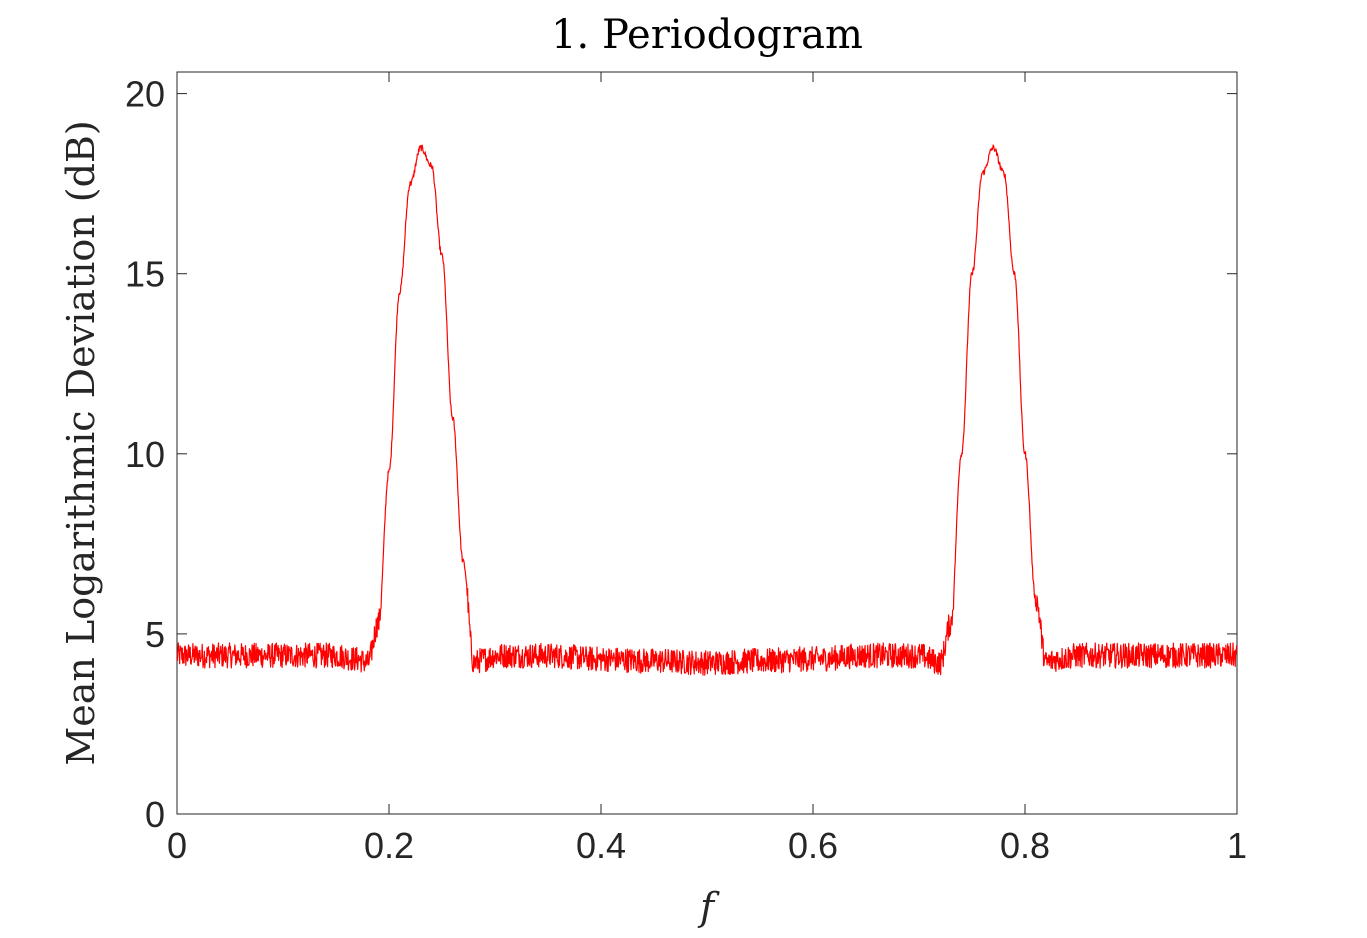 The image size is (1367, 938). Describe the element at coordinates (601, 845) in the screenshot. I see `x-tick-label: 0.4` at that location.